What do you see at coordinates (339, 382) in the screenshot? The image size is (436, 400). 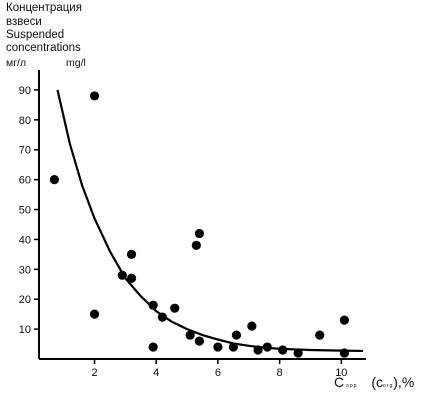 I see `x-axis-symbol: C` at bounding box center [339, 382].